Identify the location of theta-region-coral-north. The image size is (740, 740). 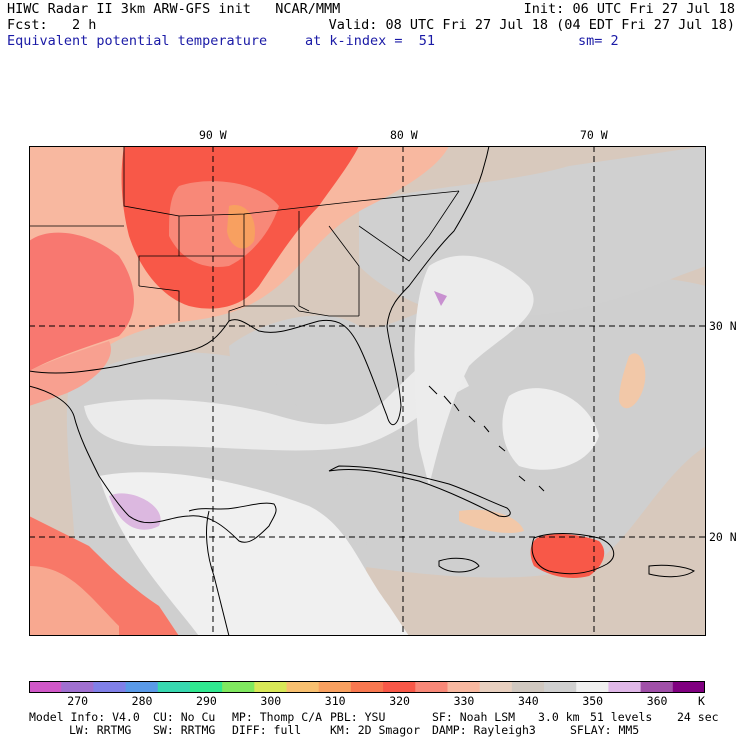
(224, 224).